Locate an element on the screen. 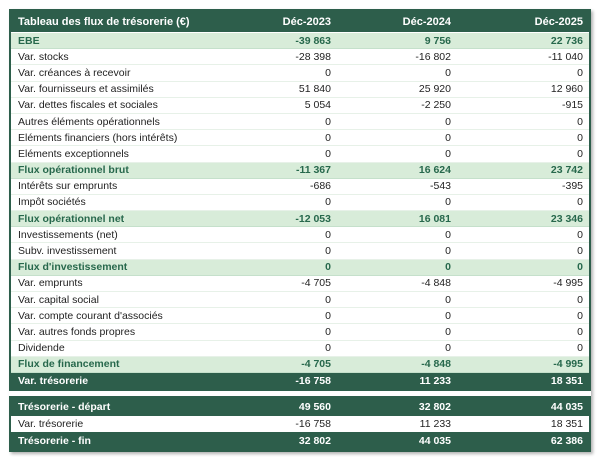 The width and height of the screenshot is (600, 457). row-label: Dividende is located at coordinates (41, 348).